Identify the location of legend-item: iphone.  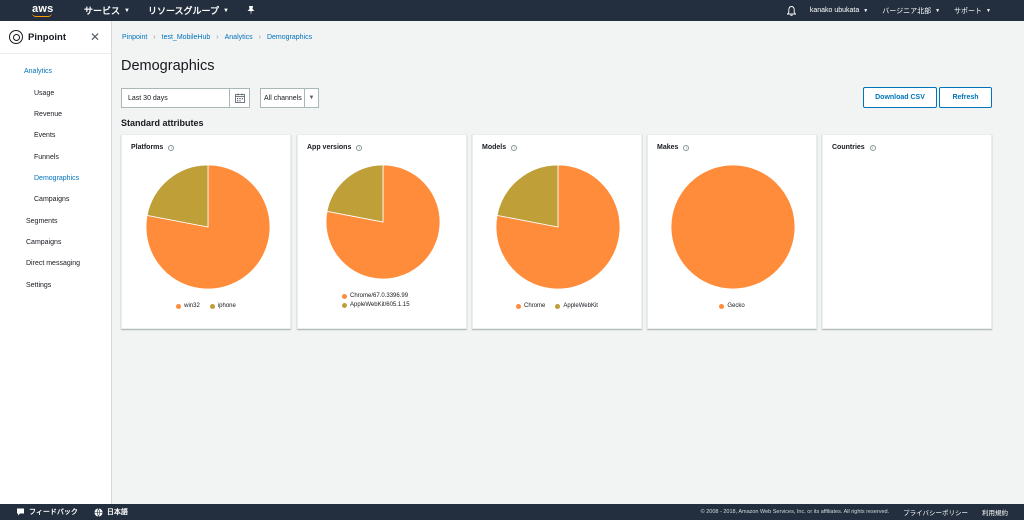
(222, 306).